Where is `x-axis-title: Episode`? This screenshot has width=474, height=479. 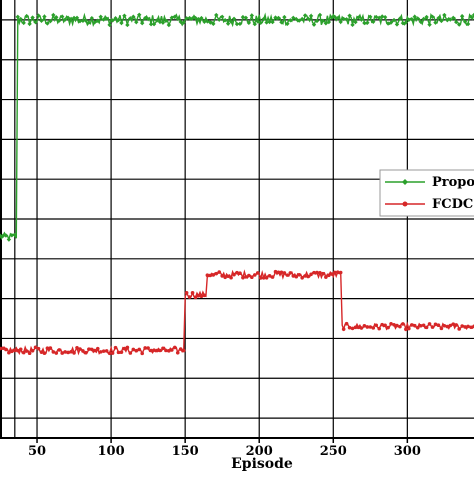 x-axis-title: Episode is located at coordinates (262, 464).